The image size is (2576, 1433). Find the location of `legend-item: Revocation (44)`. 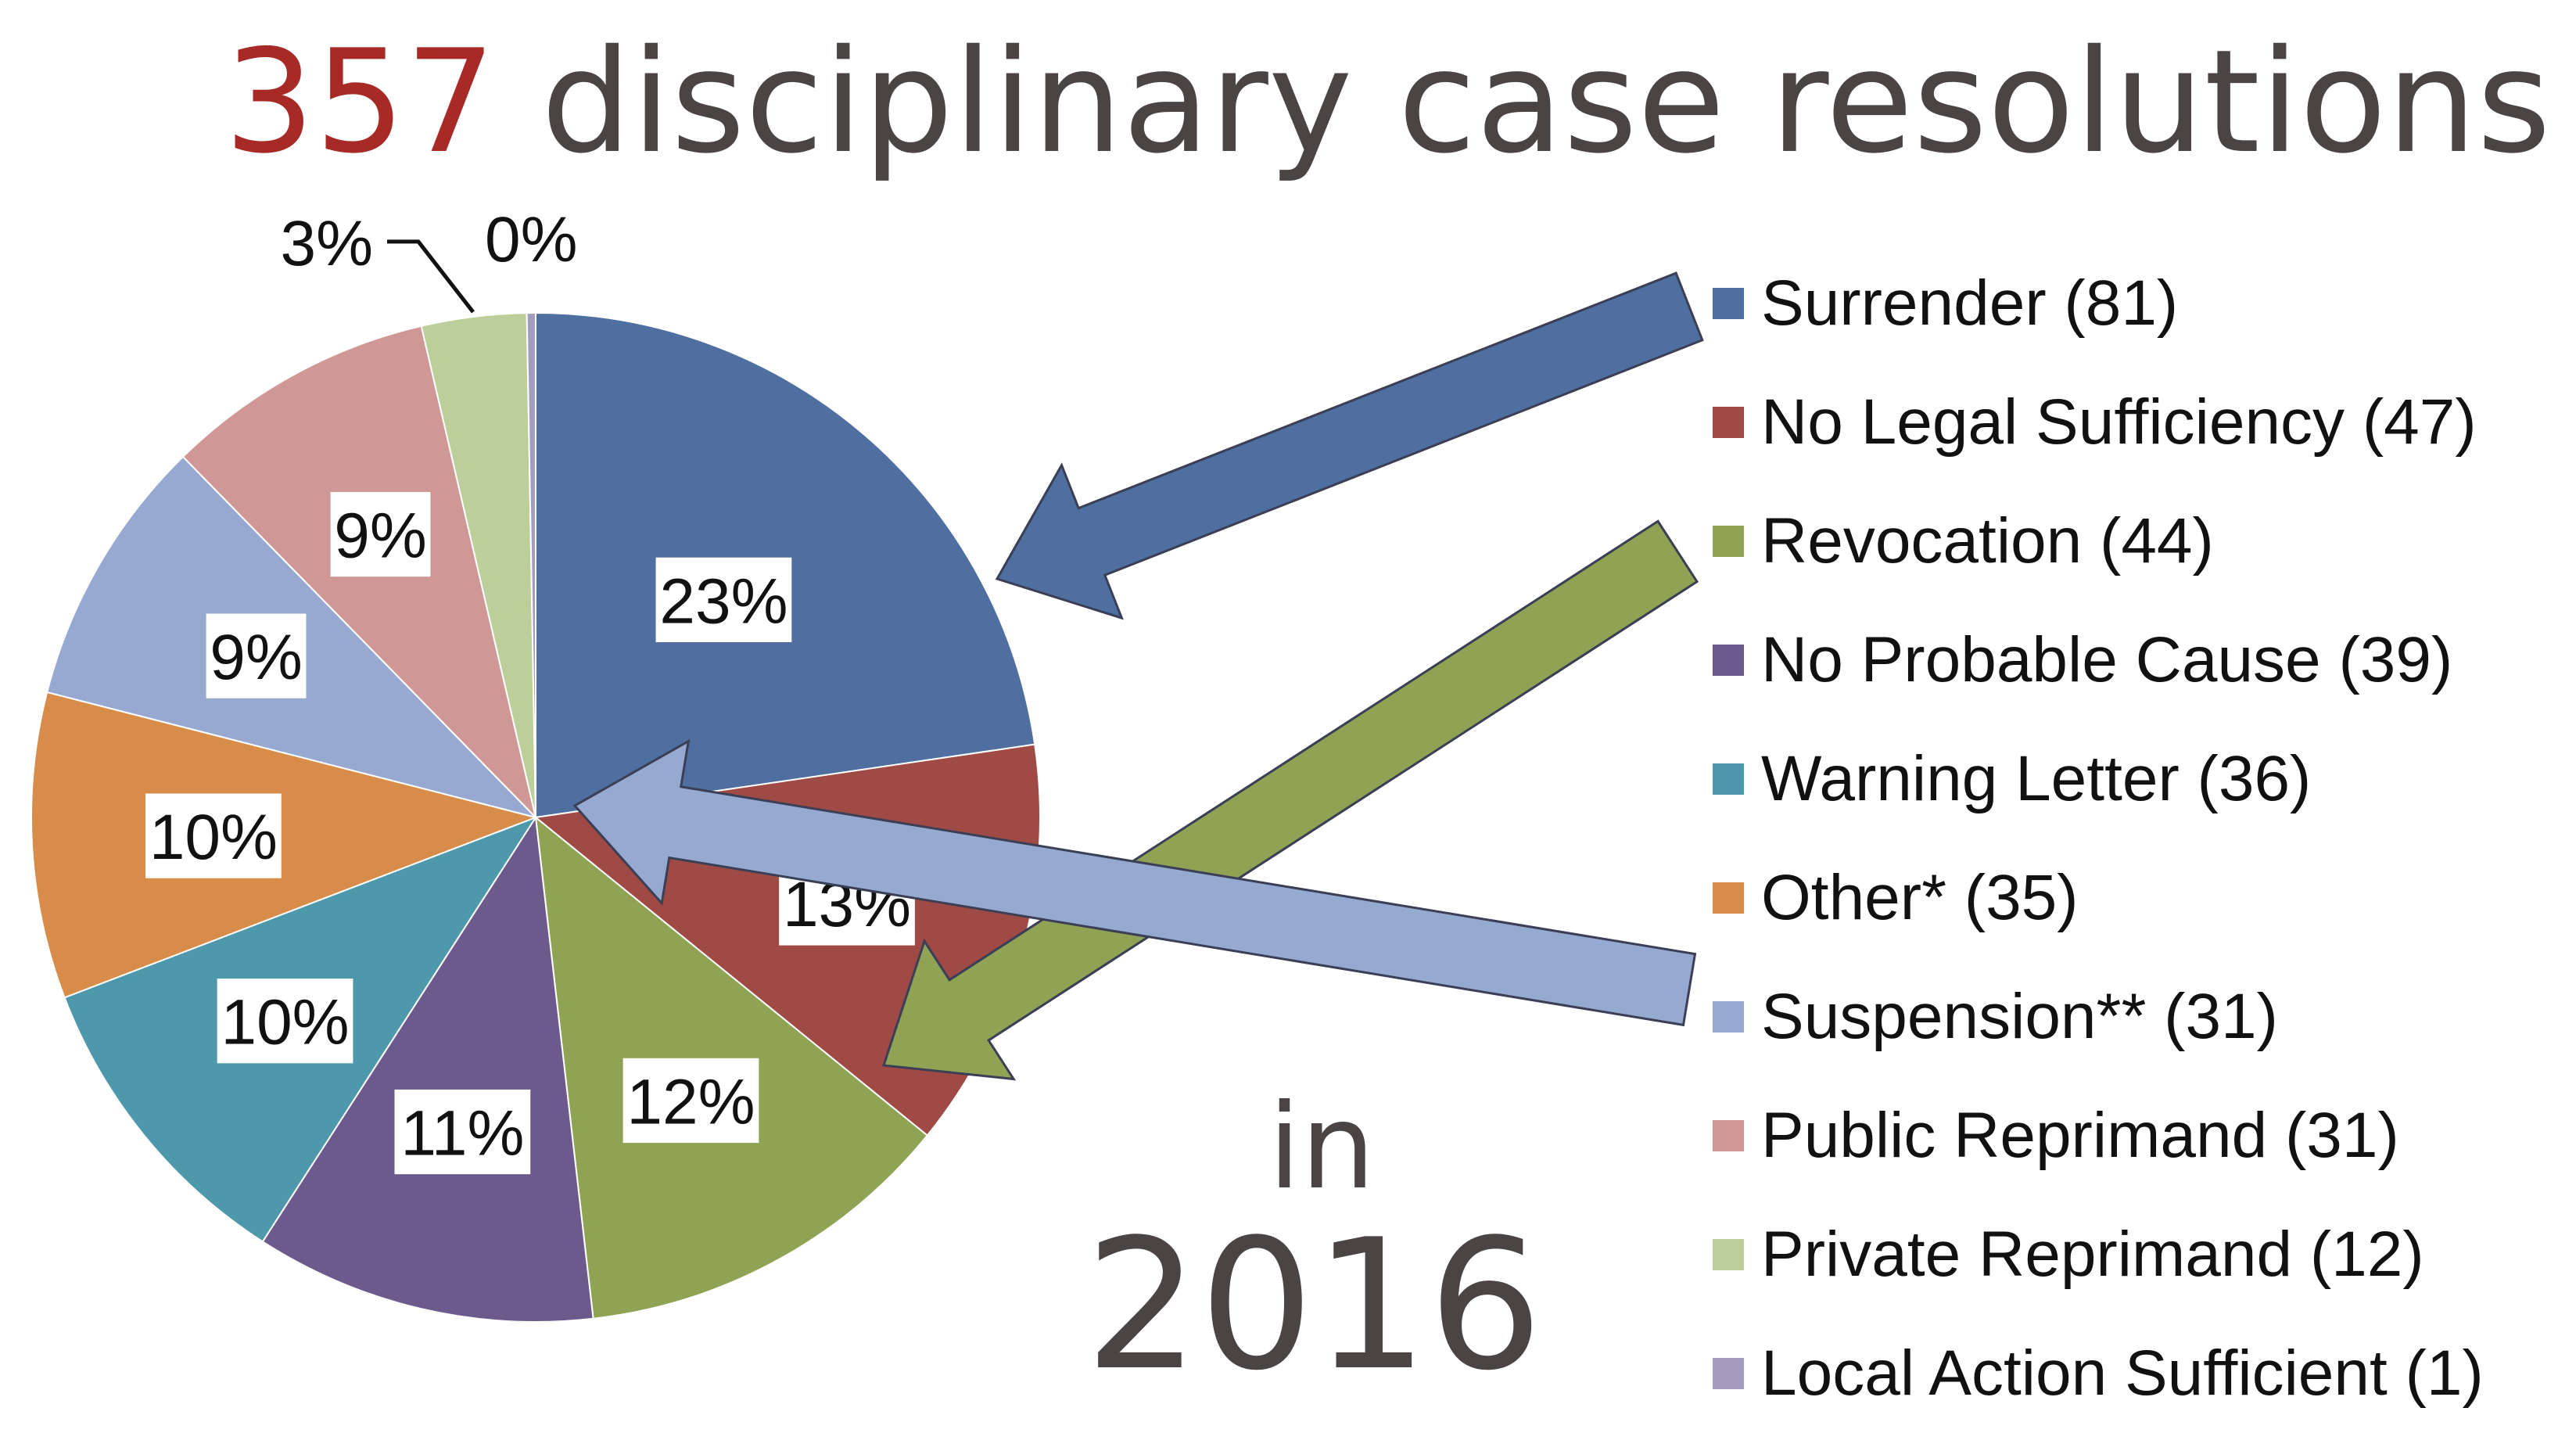

legend-item: Revocation (44) is located at coordinates (2143, 541).